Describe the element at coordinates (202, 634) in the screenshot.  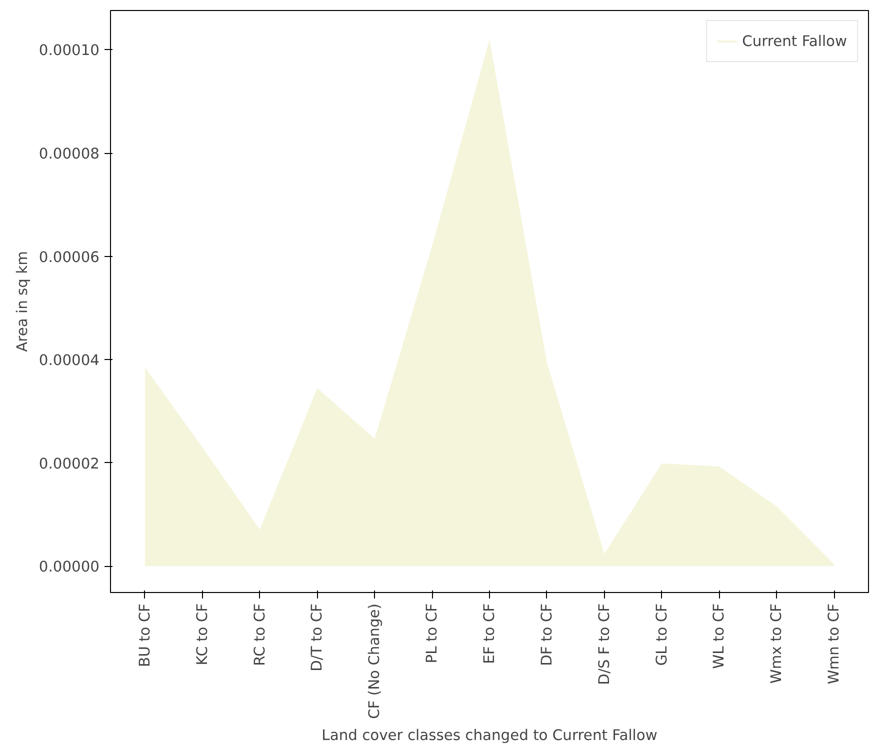
I see `x-tick-label: KC to CF` at that location.